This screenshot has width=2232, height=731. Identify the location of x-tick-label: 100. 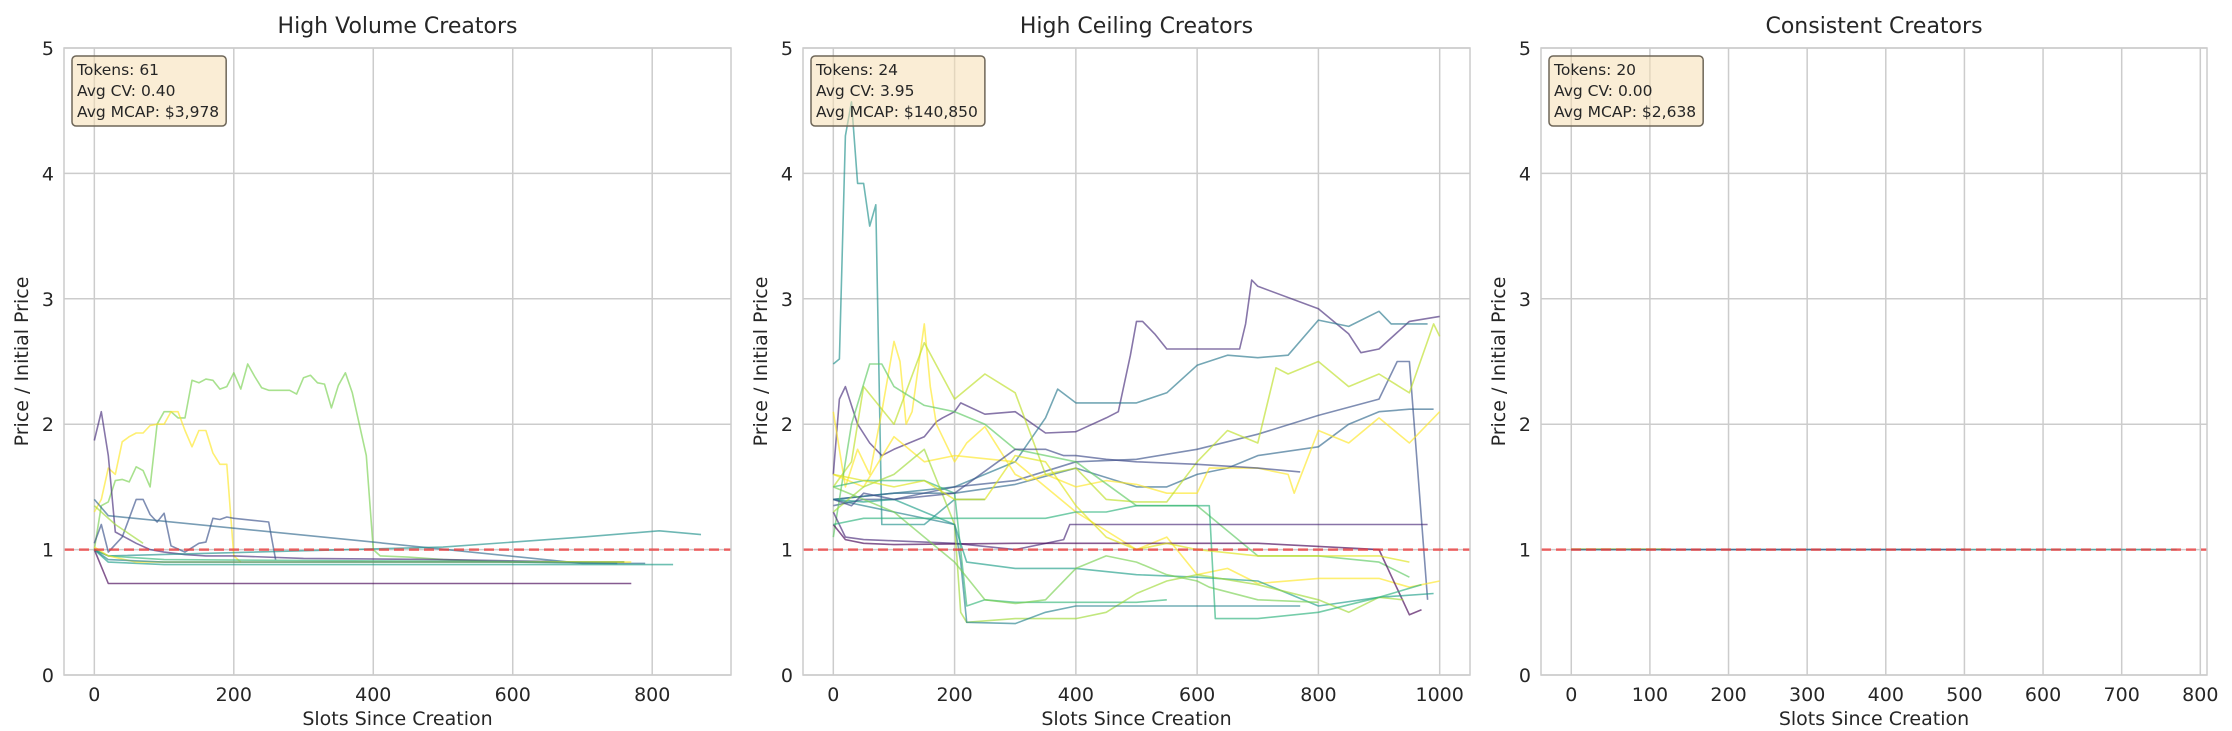
(1650, 695).